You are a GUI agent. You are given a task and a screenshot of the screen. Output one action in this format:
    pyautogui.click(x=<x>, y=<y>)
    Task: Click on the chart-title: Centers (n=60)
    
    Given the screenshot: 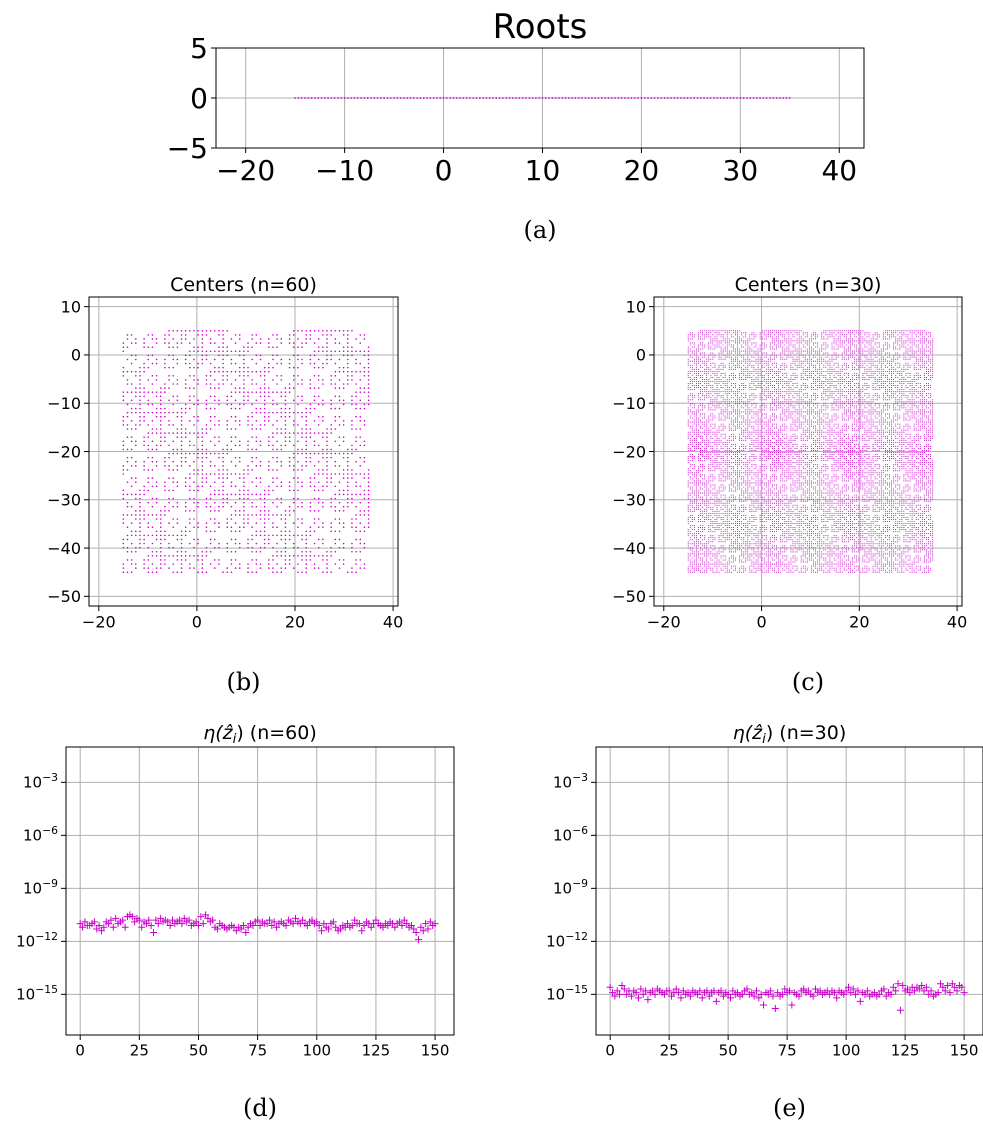 What is the action you would take?
    pyautogui.click(x=243, y=285)
    